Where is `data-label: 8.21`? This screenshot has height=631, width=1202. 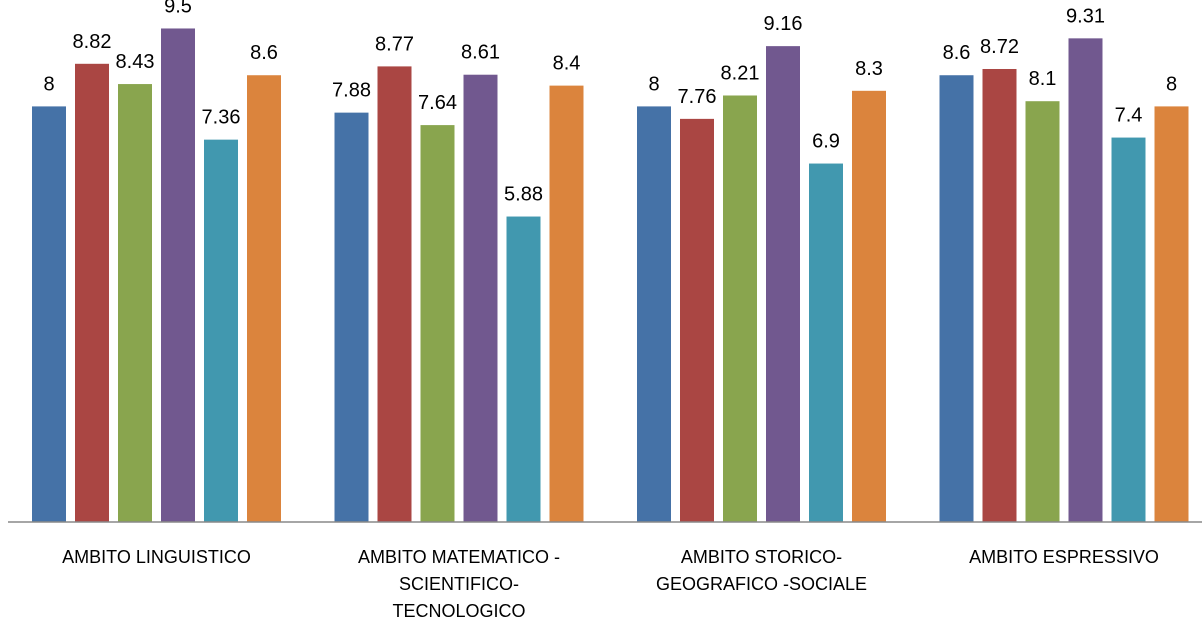
data-label: 8.21 is located at coordinates (740, 73).